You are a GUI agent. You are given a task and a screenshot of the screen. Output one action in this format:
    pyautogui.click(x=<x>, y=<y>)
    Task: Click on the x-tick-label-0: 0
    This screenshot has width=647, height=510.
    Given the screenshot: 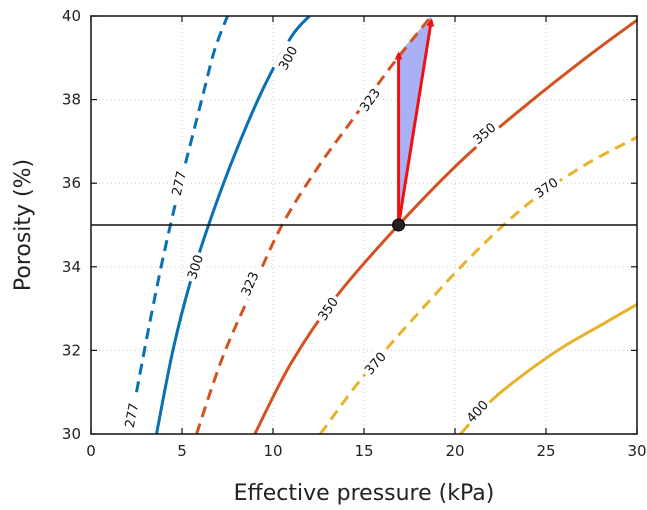 What is the action you would take?
    pyautogui.click(x=91, y=451)
    